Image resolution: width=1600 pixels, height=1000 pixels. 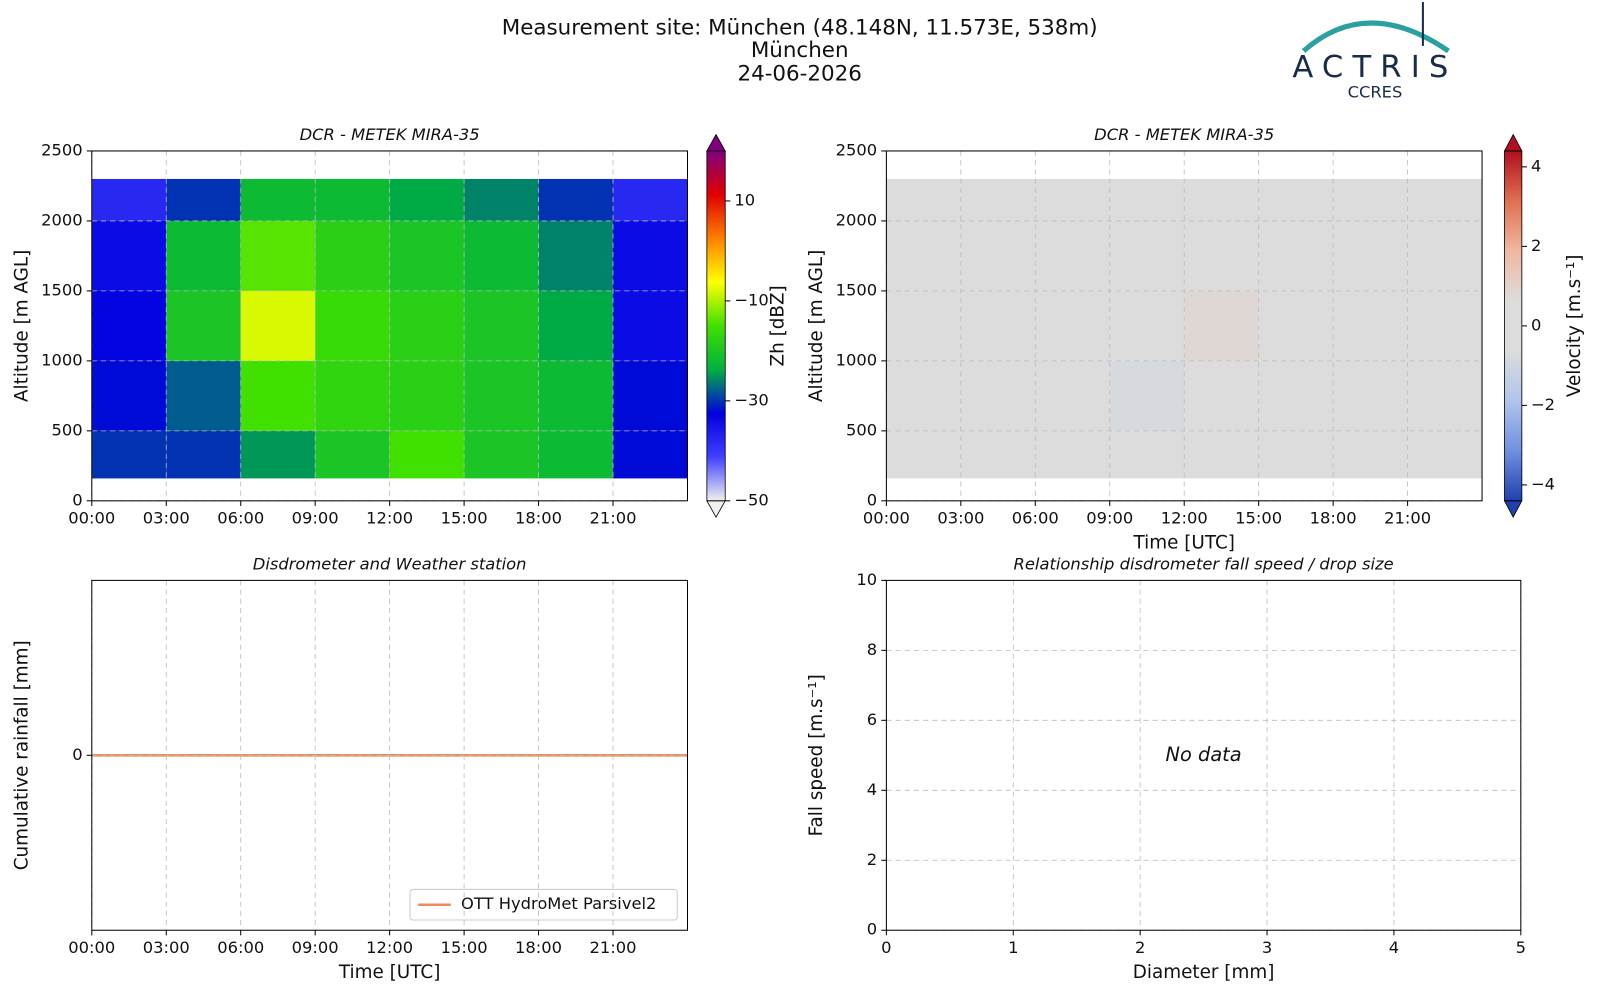 I want to click on chart-title: DCR - METEK MIRA-35, so click(x=1184, y=134).